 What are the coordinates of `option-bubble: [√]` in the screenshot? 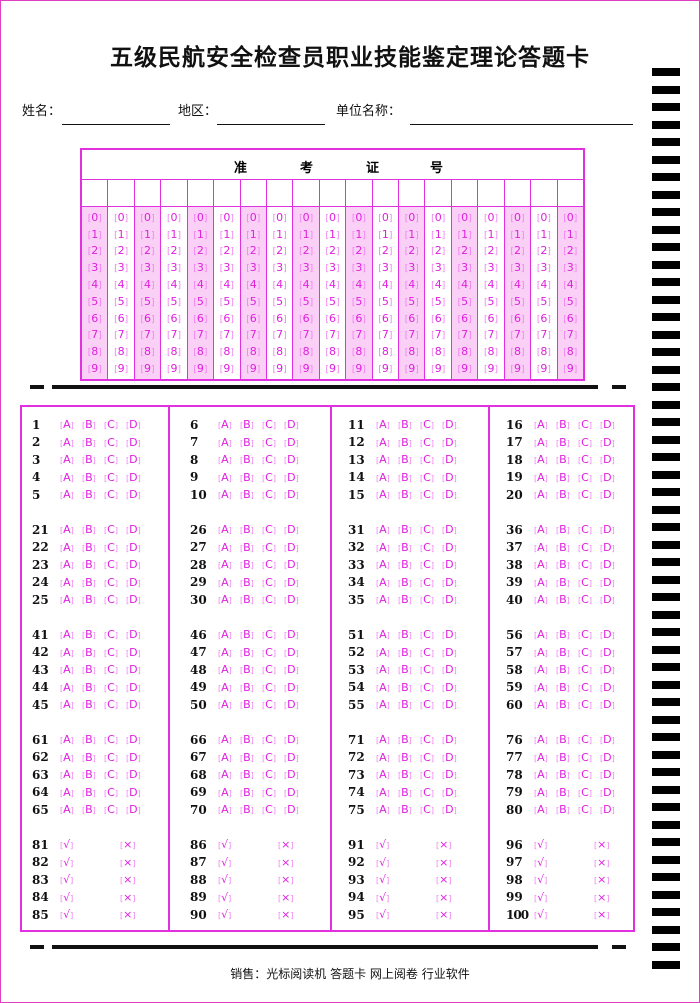 It's located at (383, 897).